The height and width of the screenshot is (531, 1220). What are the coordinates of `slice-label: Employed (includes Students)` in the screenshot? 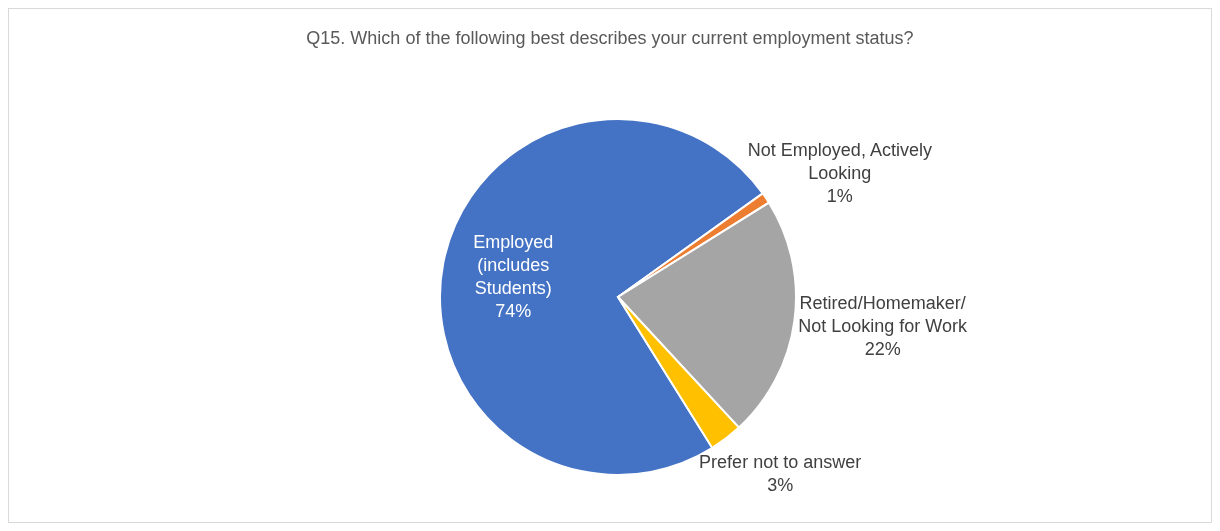 It's located at (513, 264).